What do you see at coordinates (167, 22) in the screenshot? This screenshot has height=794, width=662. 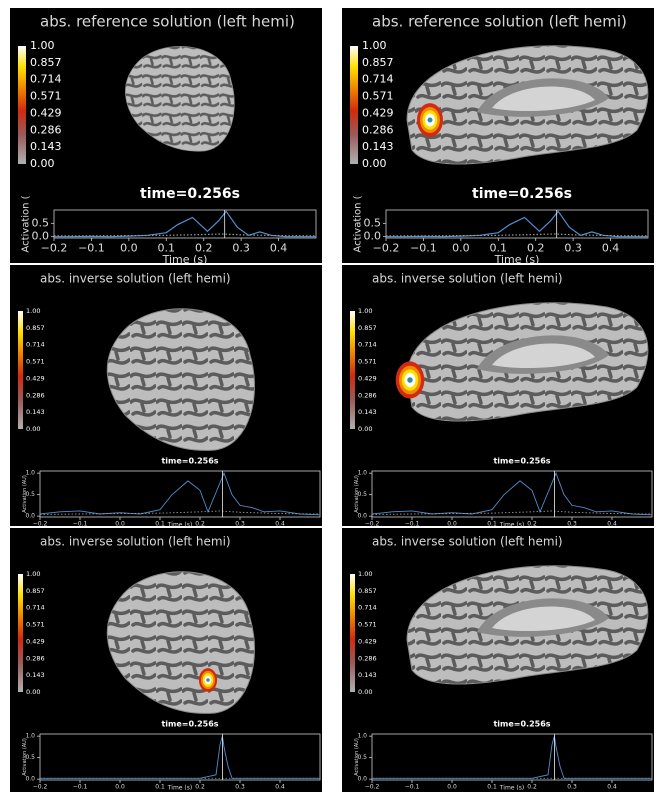 I see `panel-title: abs. reference solution (left hemi)` at bounding box center [167, 22].